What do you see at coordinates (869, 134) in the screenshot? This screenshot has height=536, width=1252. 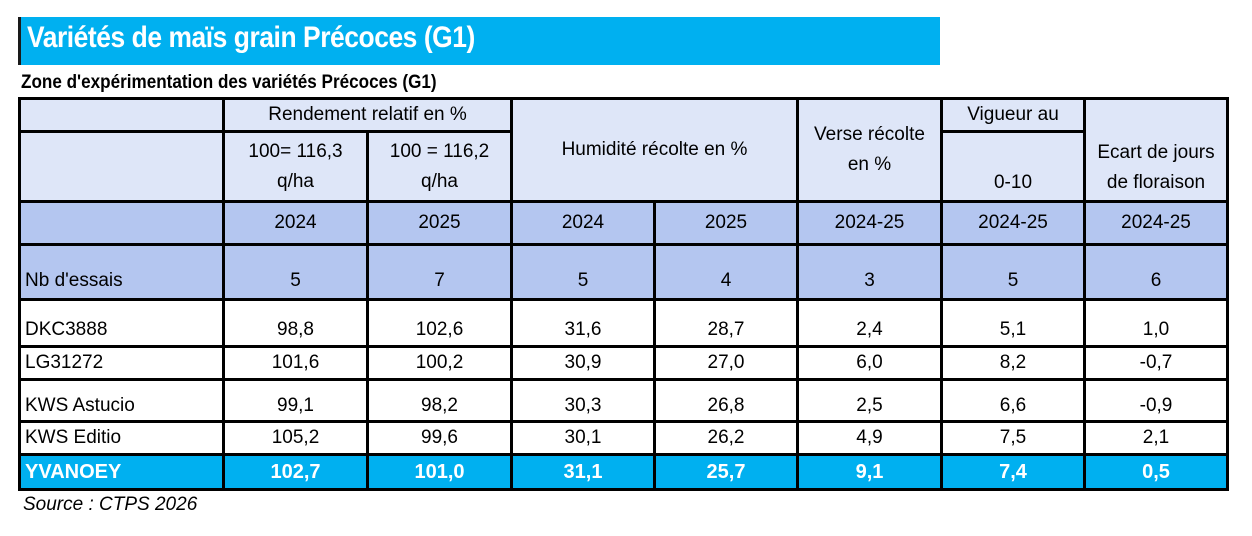 I see `header-verse-line1: Verse récolte` at bounding box center [869, 134].